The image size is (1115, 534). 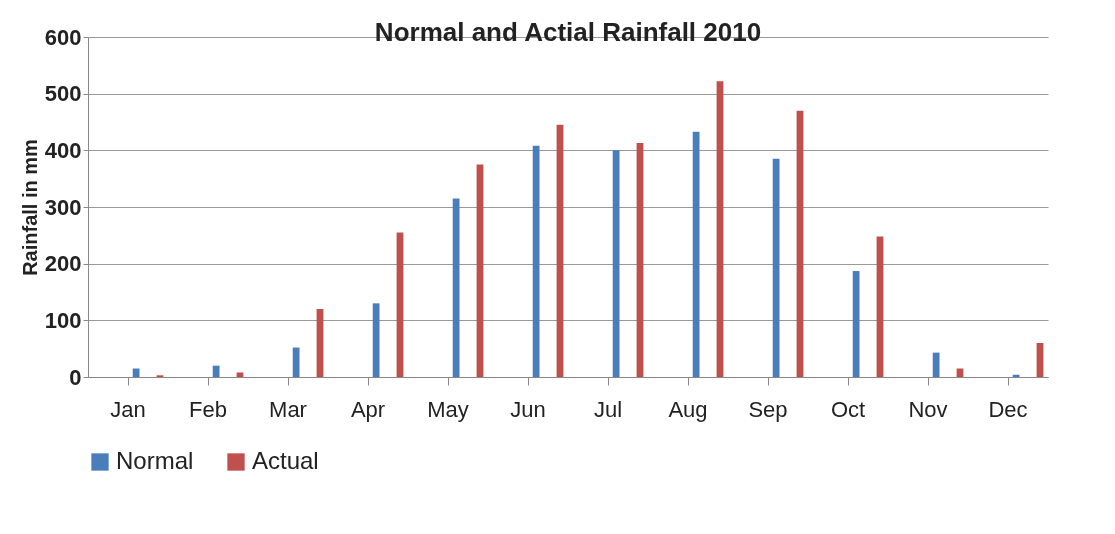 I want to click on x-tick-label: Aug, so click(x=688, y=409).